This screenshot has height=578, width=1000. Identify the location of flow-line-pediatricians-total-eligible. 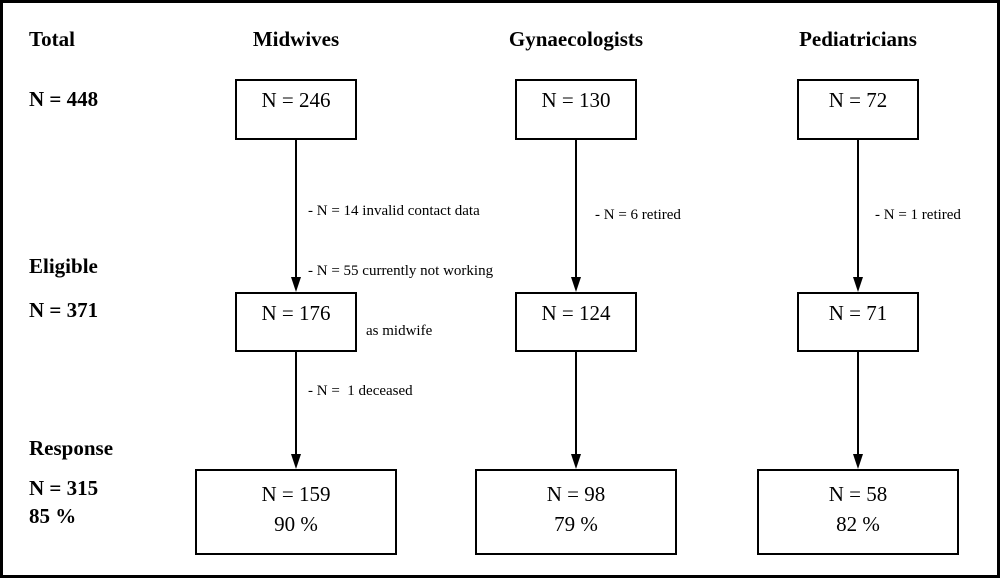
(858, 209).